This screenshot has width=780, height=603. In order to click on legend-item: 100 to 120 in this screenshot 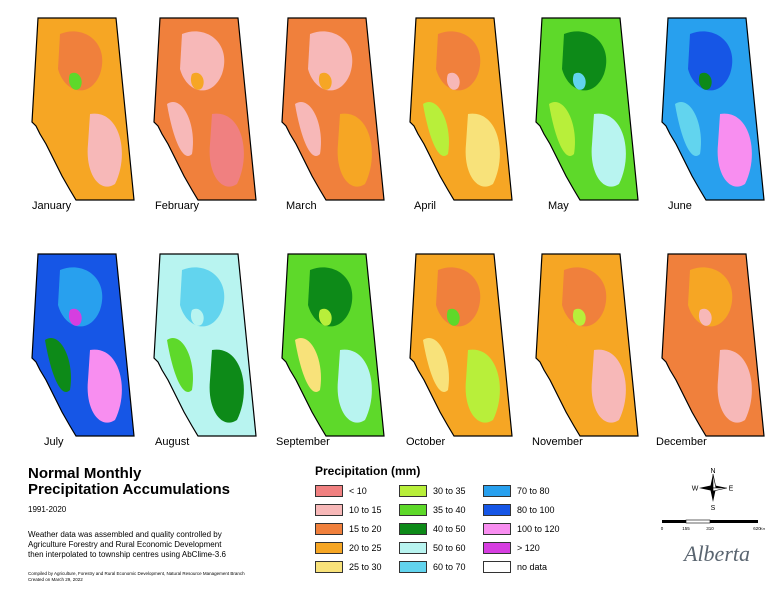, I will do `click(521, 529)`.